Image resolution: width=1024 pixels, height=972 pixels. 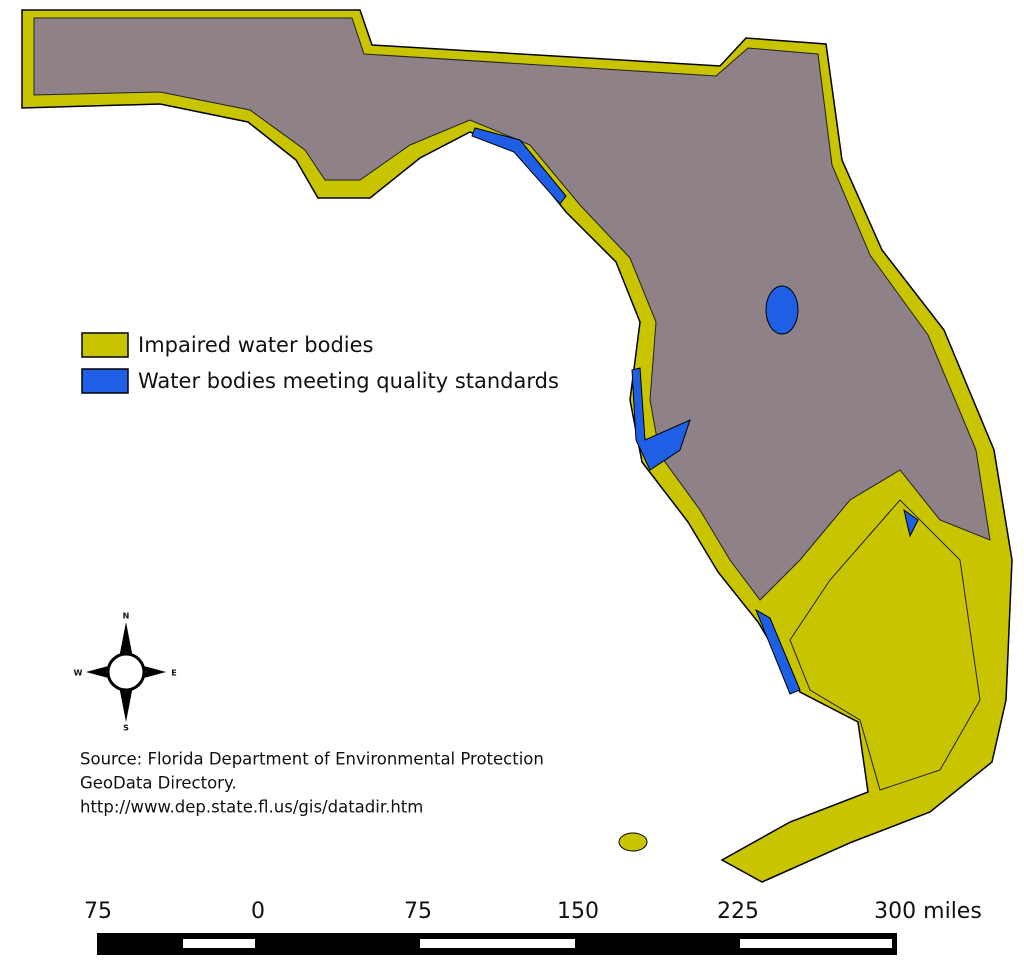 I want to click on compass-n: N, so click(x=126, y=616).